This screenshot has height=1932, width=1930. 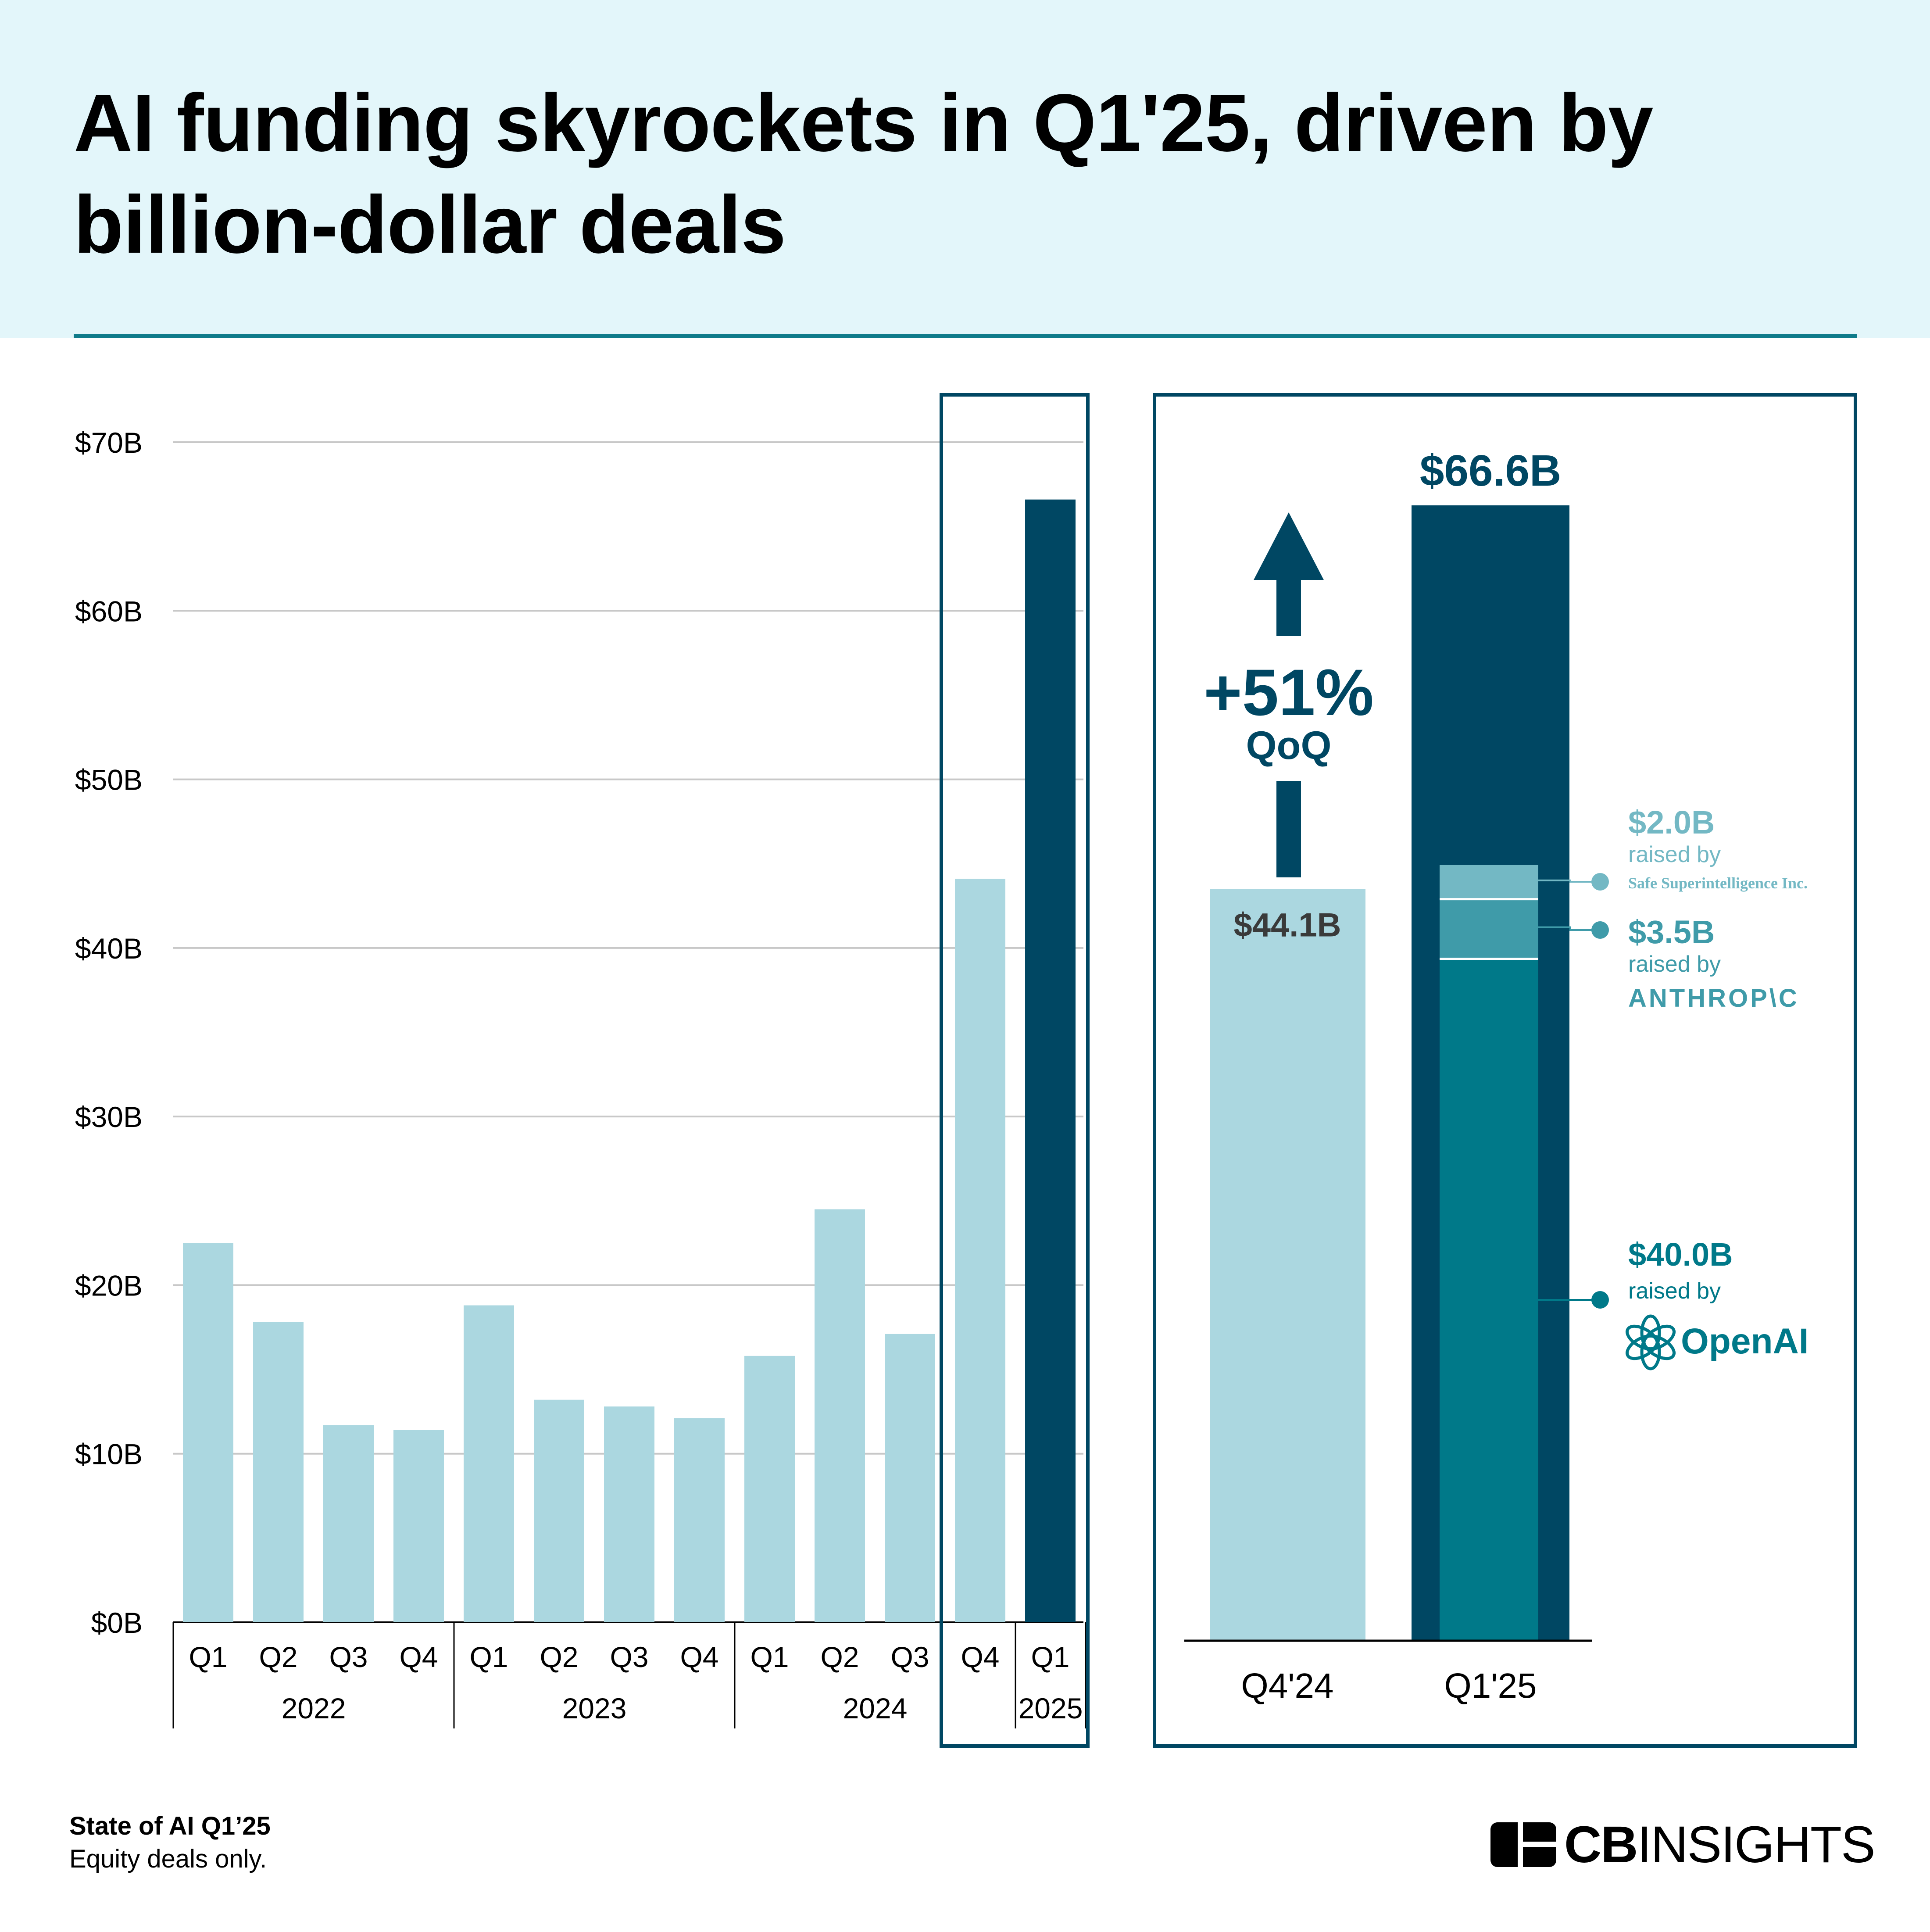 What do you see at coordinates (109, 442) in the screenshot?
I see `y-tick-label: $70B` at bounding box center [109, 442].